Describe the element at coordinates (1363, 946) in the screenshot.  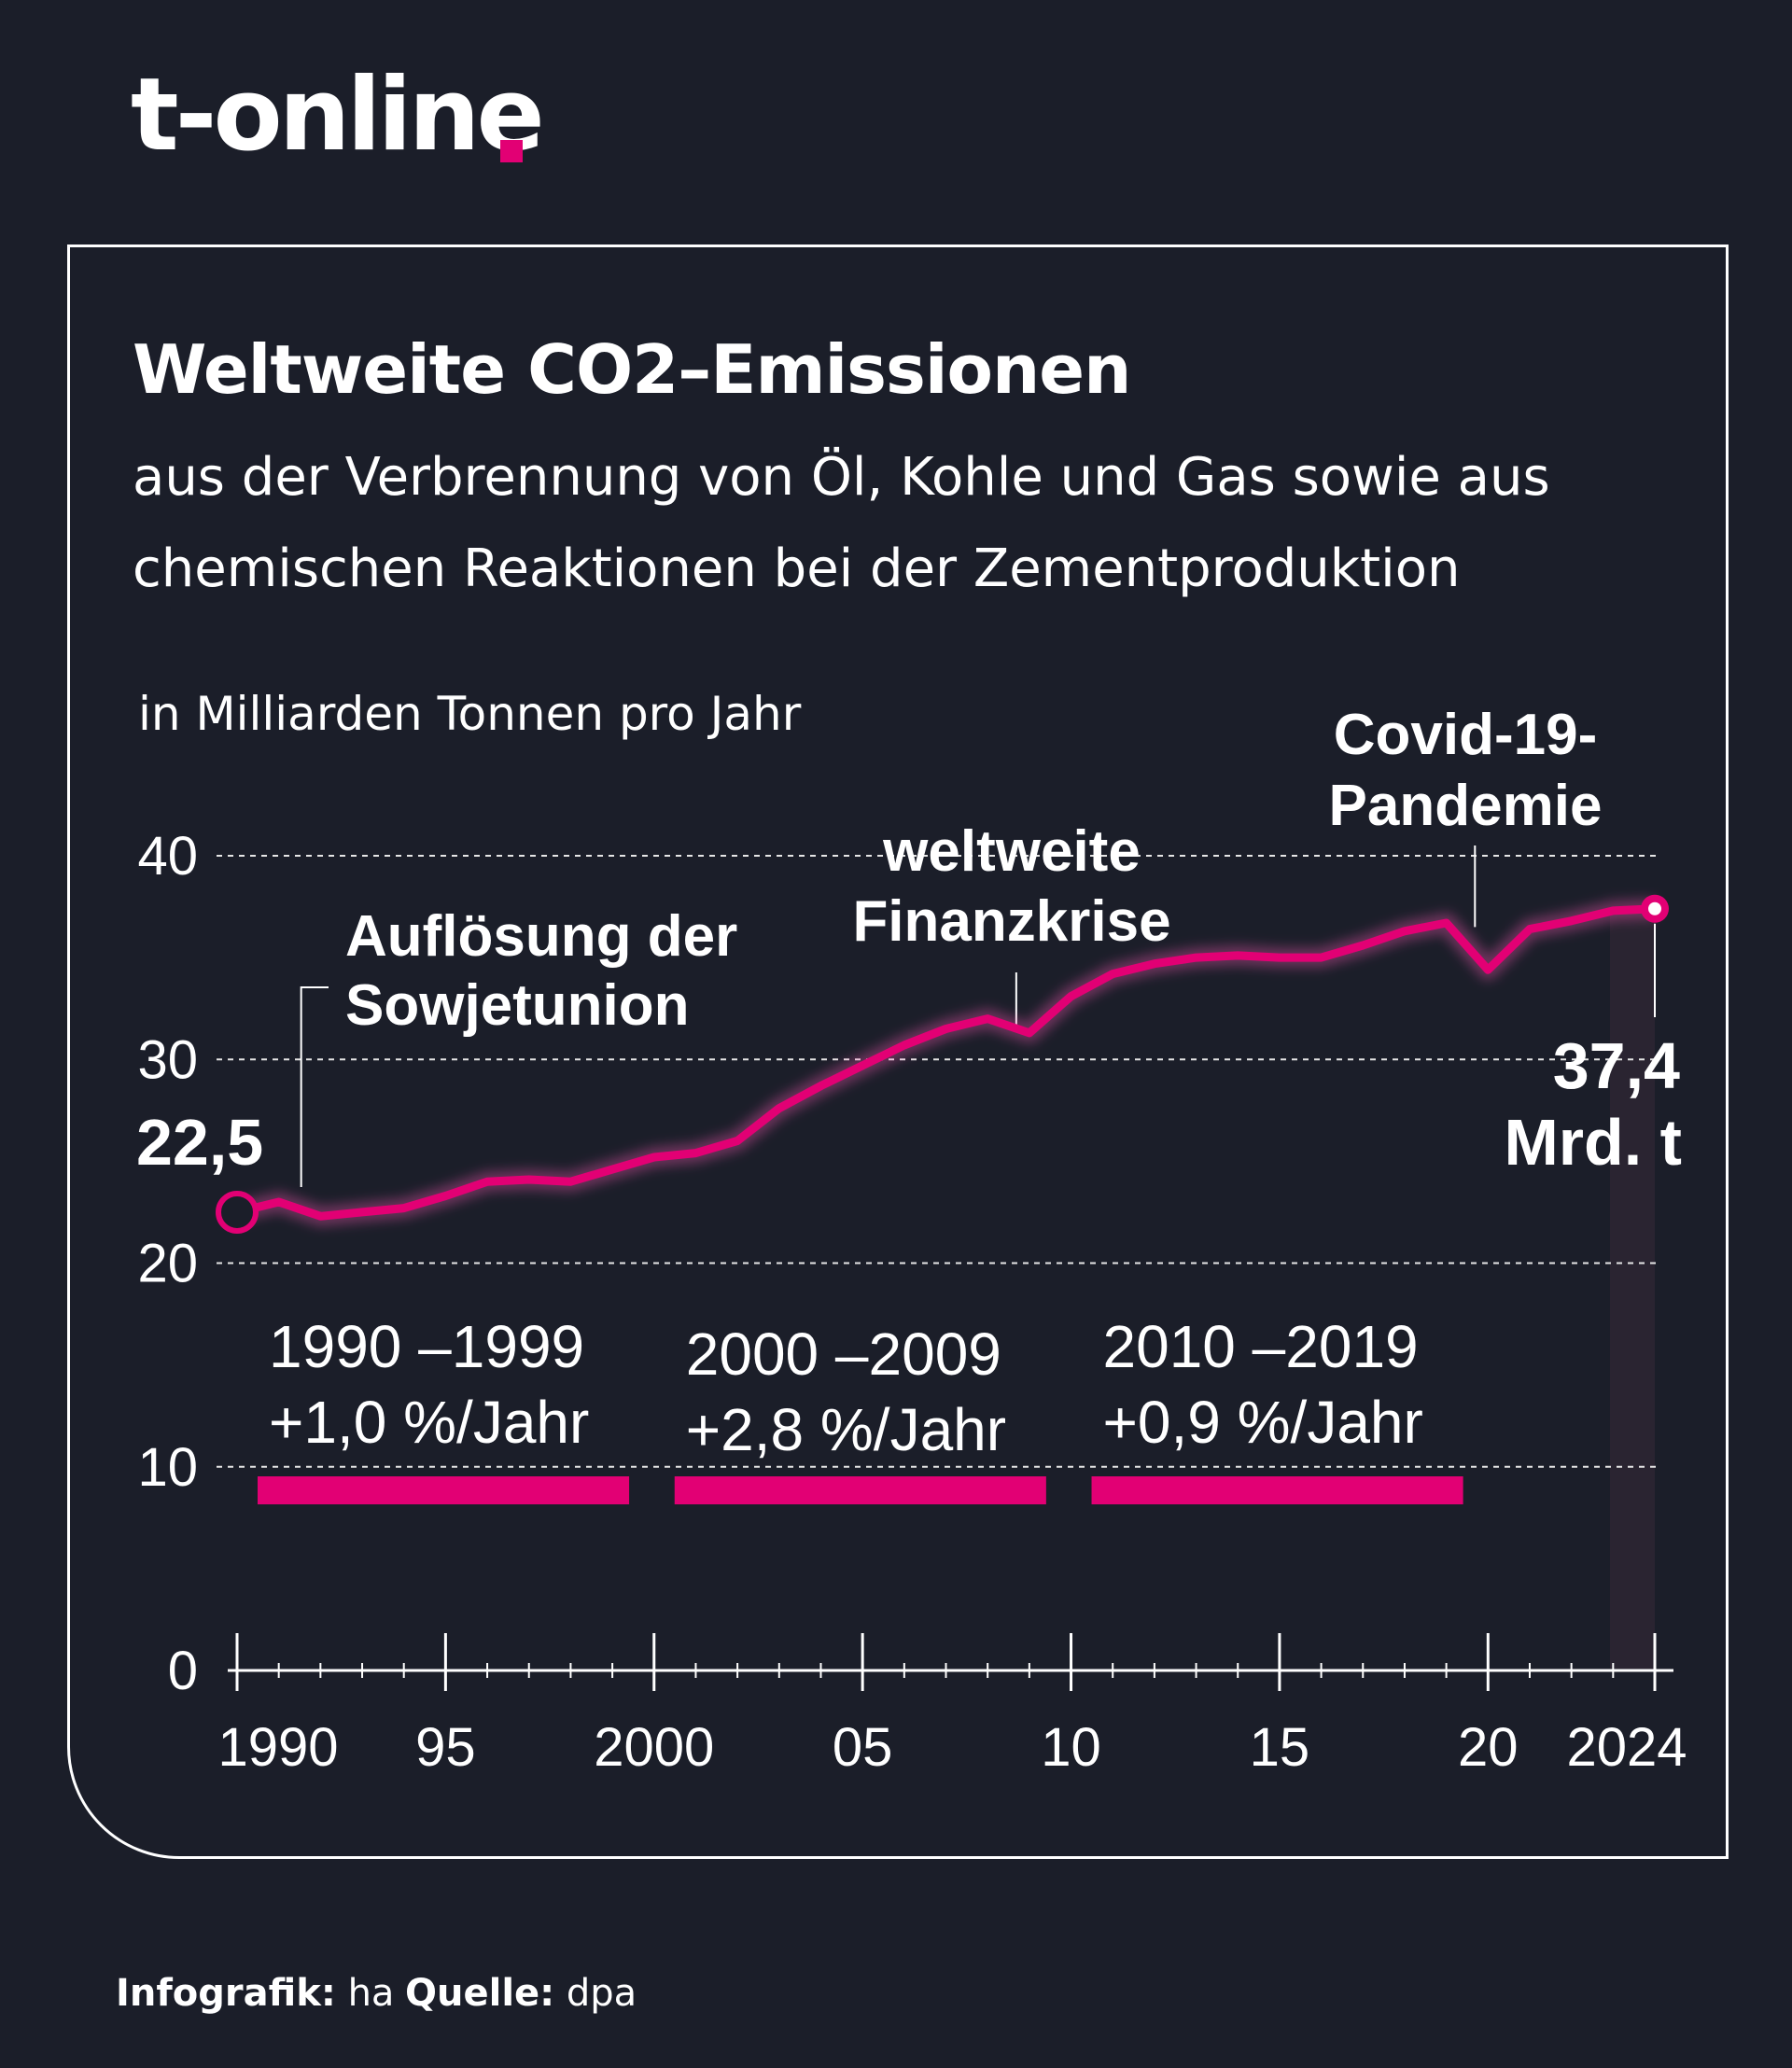
I see `data-point-2017` at that location.